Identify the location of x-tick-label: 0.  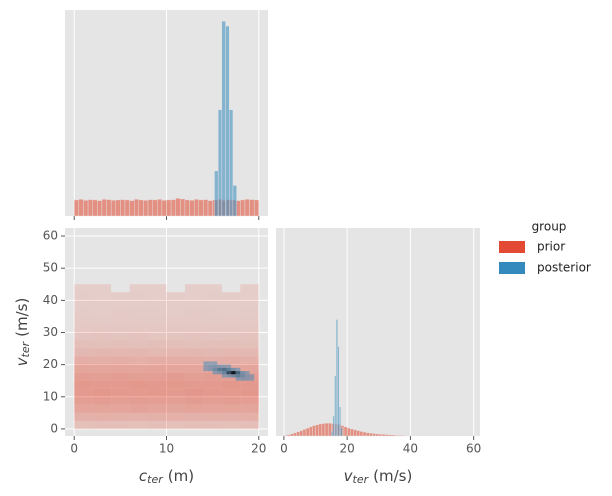
(284, 449).